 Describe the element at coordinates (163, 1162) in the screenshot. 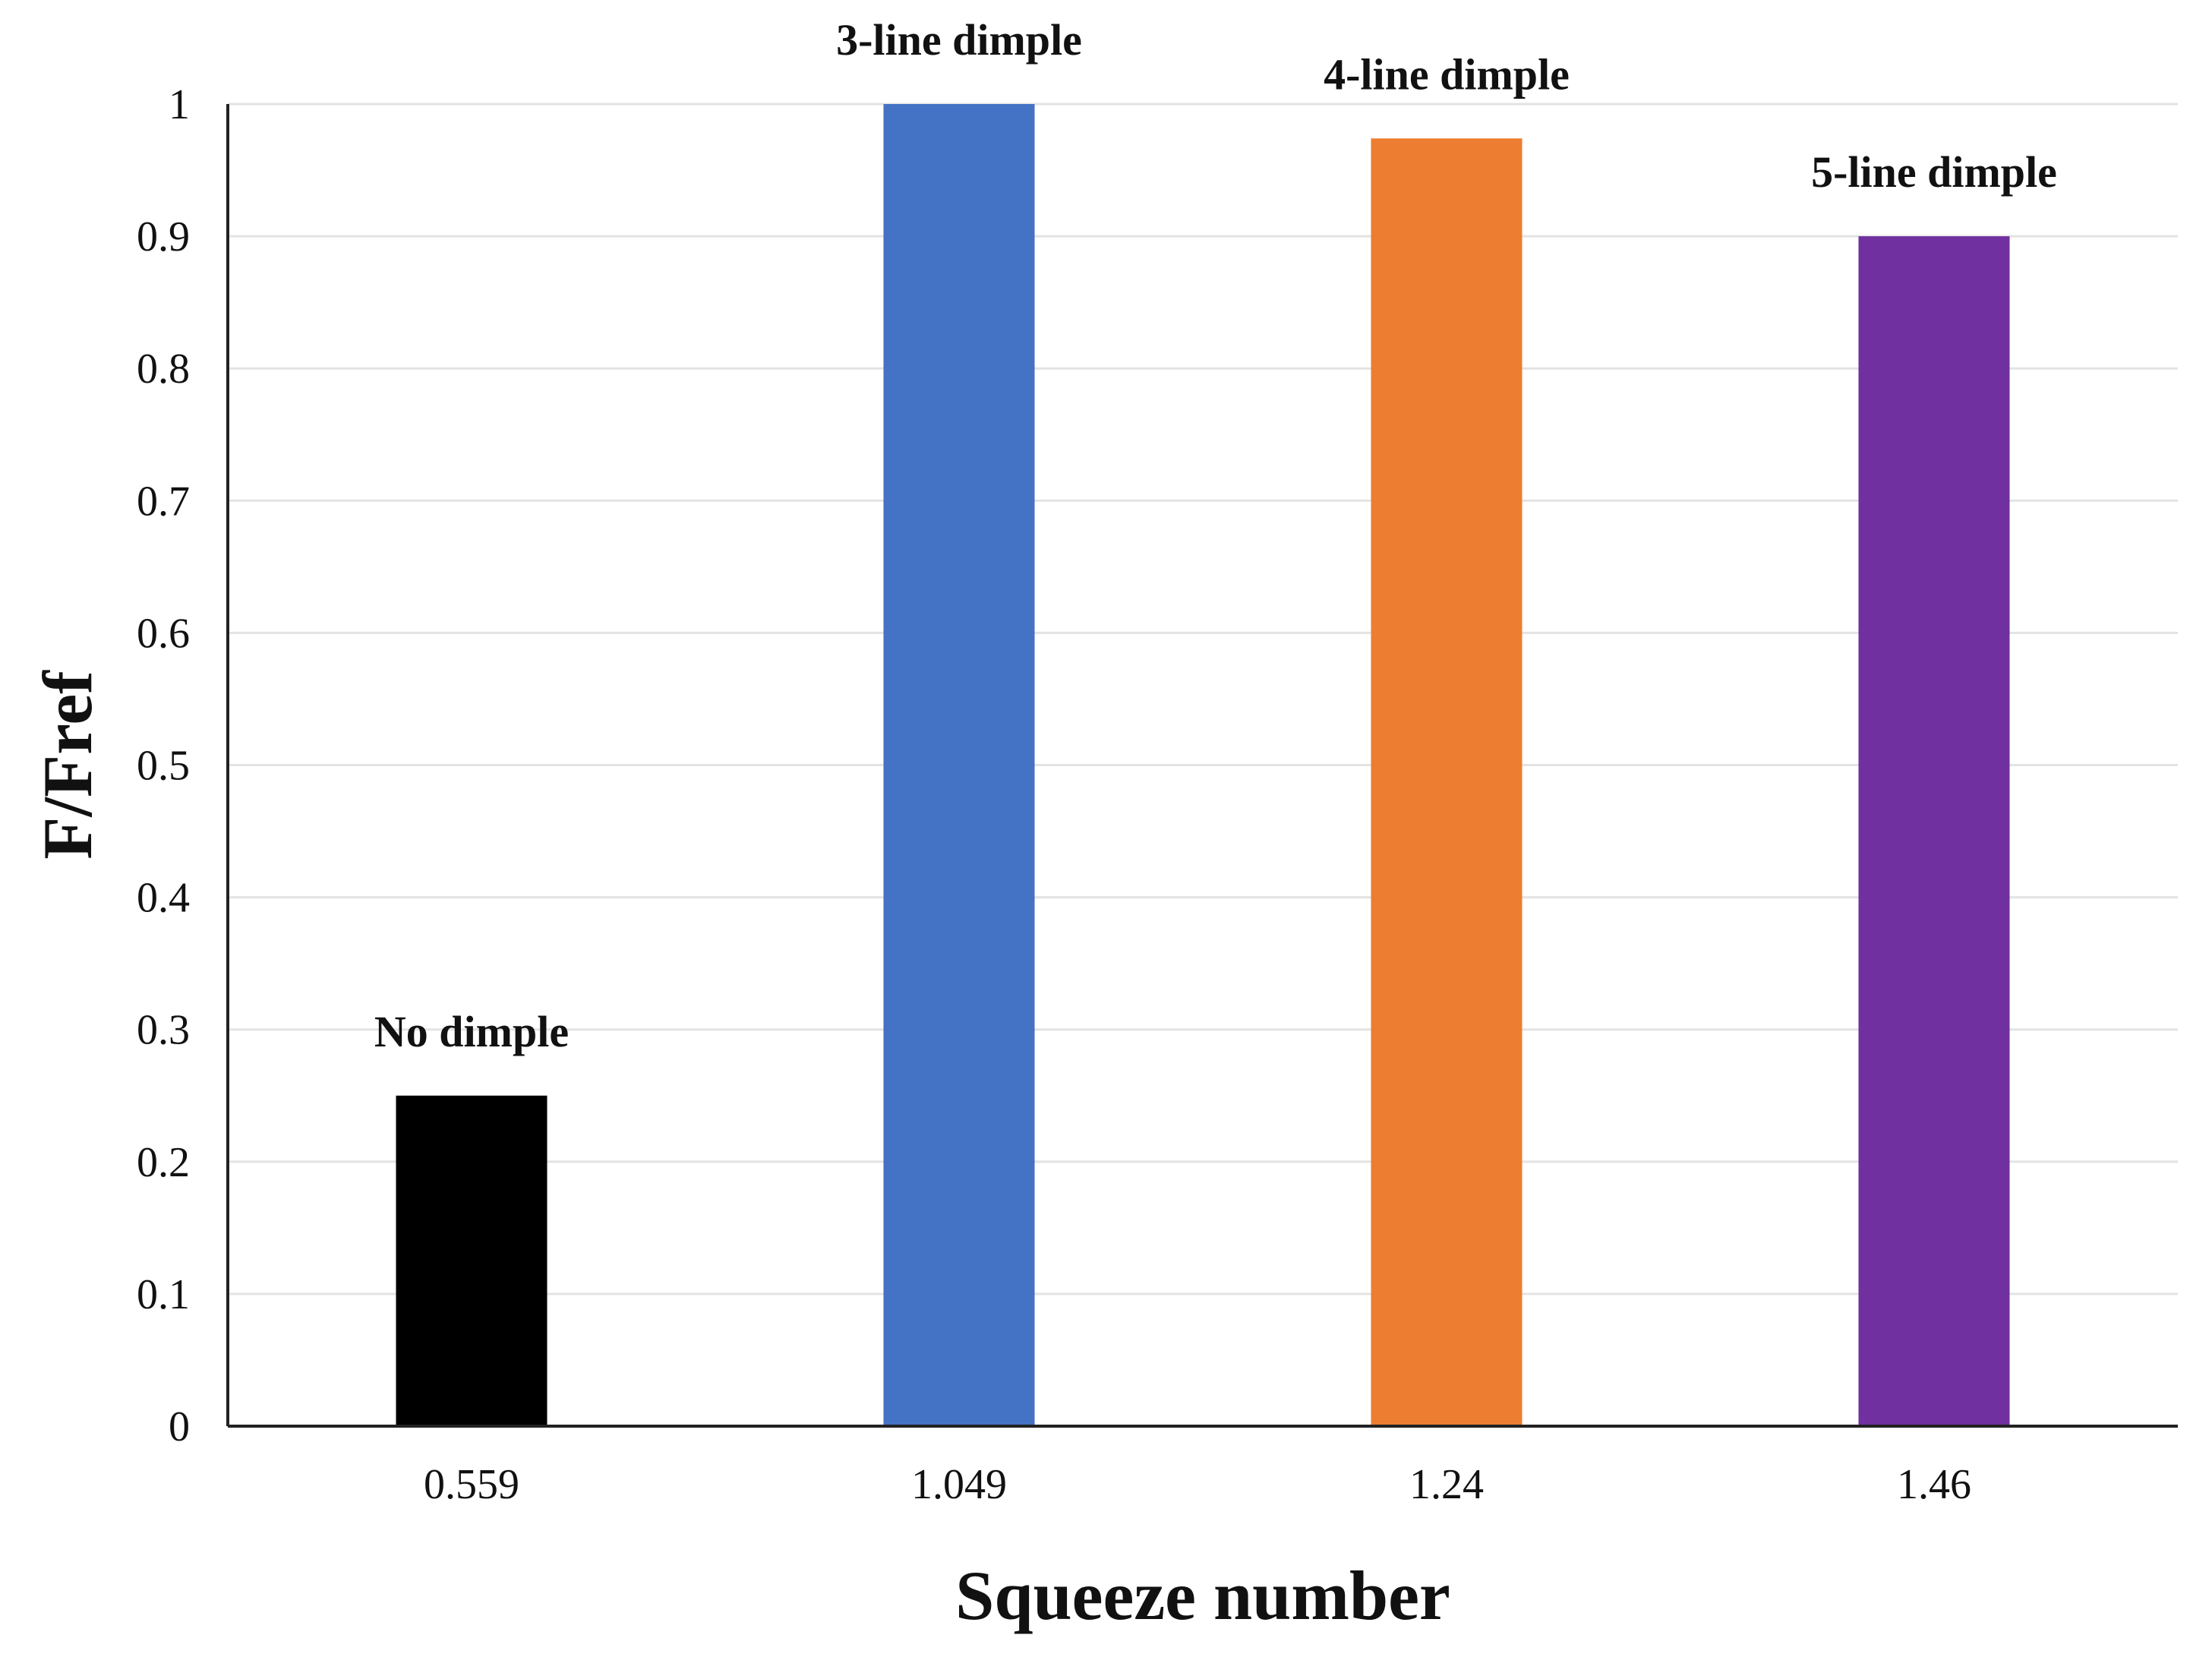

I see `y-tick-label: 0.2` at that location.